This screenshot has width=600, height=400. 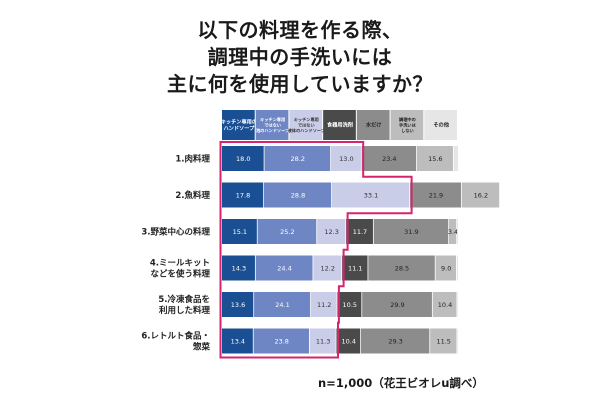 What do you see at coordinates (350, 305) in the screenshot?
I see `bar-value-r4-s3: 10.5` at bounding box center [350, 305].